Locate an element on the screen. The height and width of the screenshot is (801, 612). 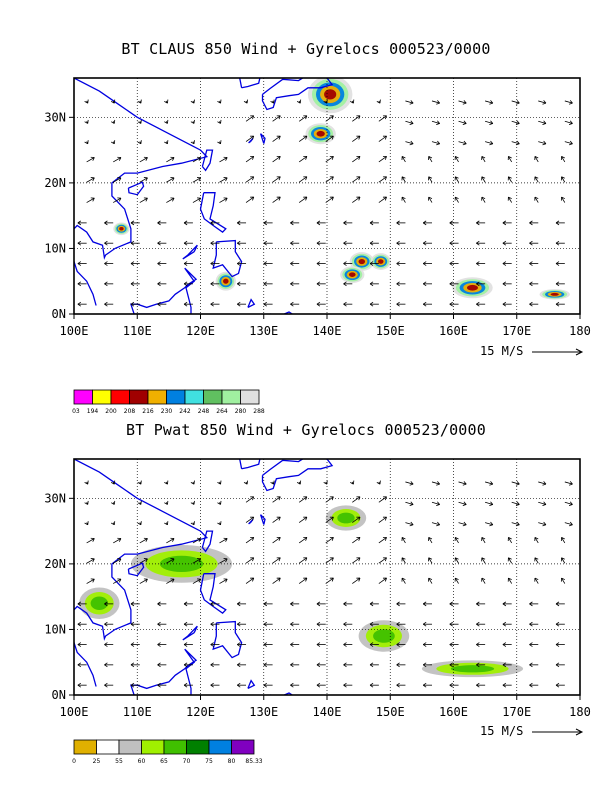
x-tick-label: 100E is located at coordinates (74, 331).